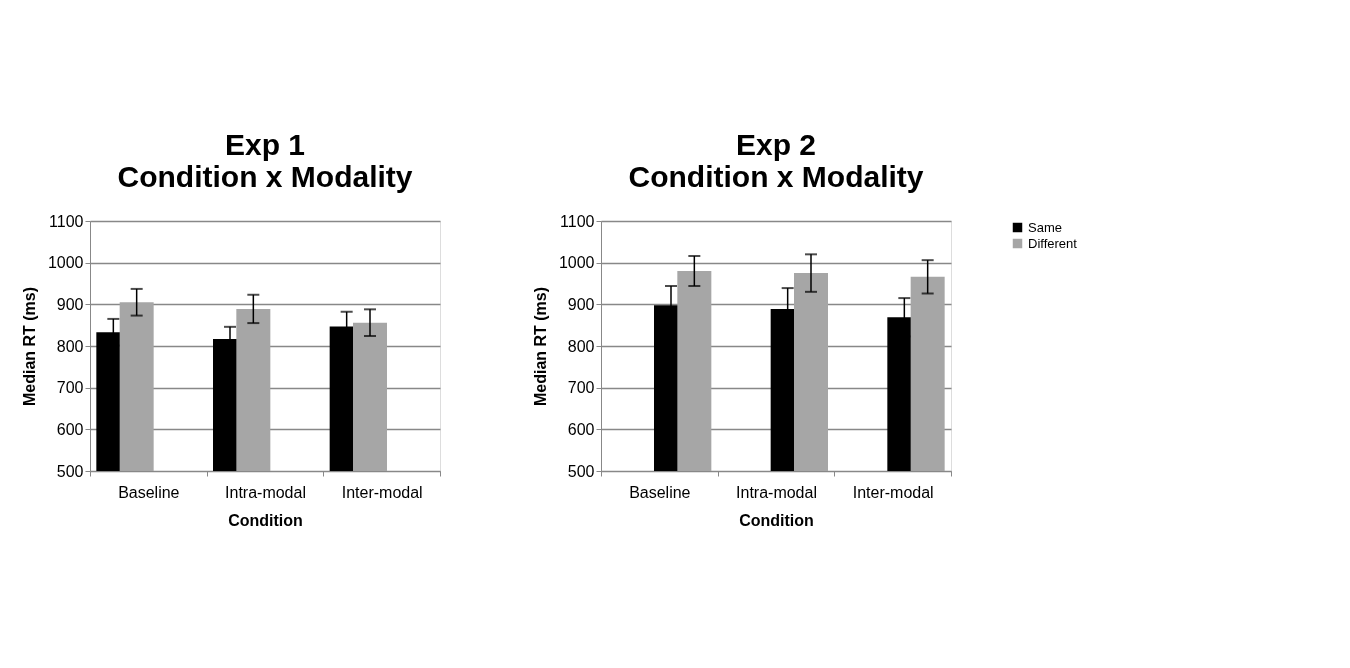  Describe the element at coordinates (1045, 227) in the screenshot. I see `legend-label: Same` at that location.